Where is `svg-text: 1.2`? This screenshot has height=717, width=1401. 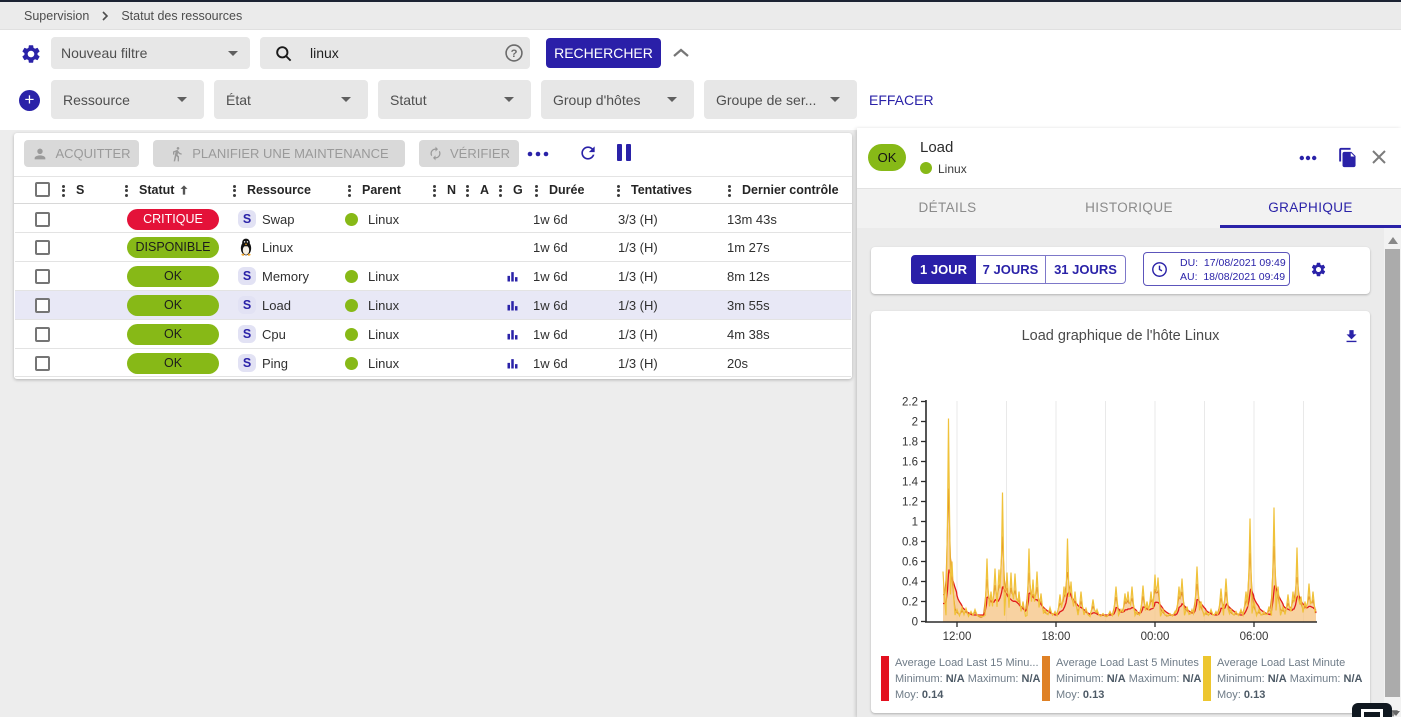 svg-text: 1.2 is located at coordinates (910, 503).